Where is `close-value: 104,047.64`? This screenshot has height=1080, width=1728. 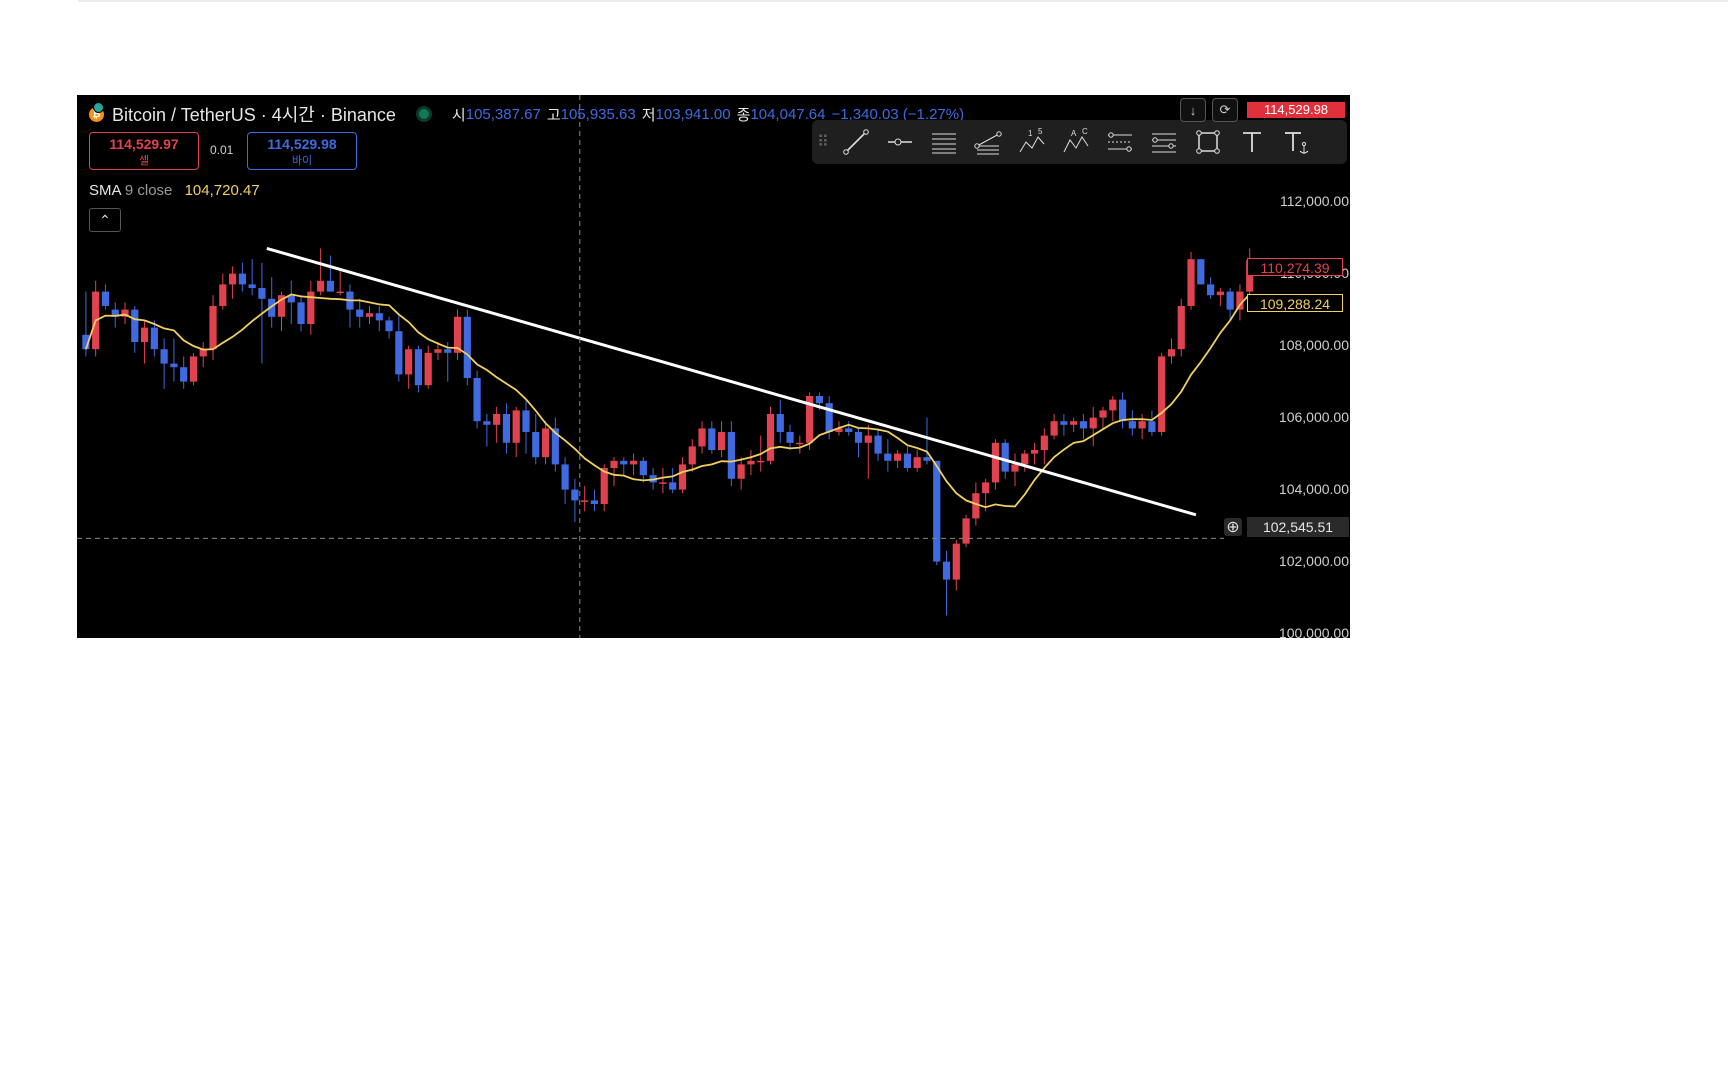 close-value: 104,047.64 is located at coordinates (788, 114).